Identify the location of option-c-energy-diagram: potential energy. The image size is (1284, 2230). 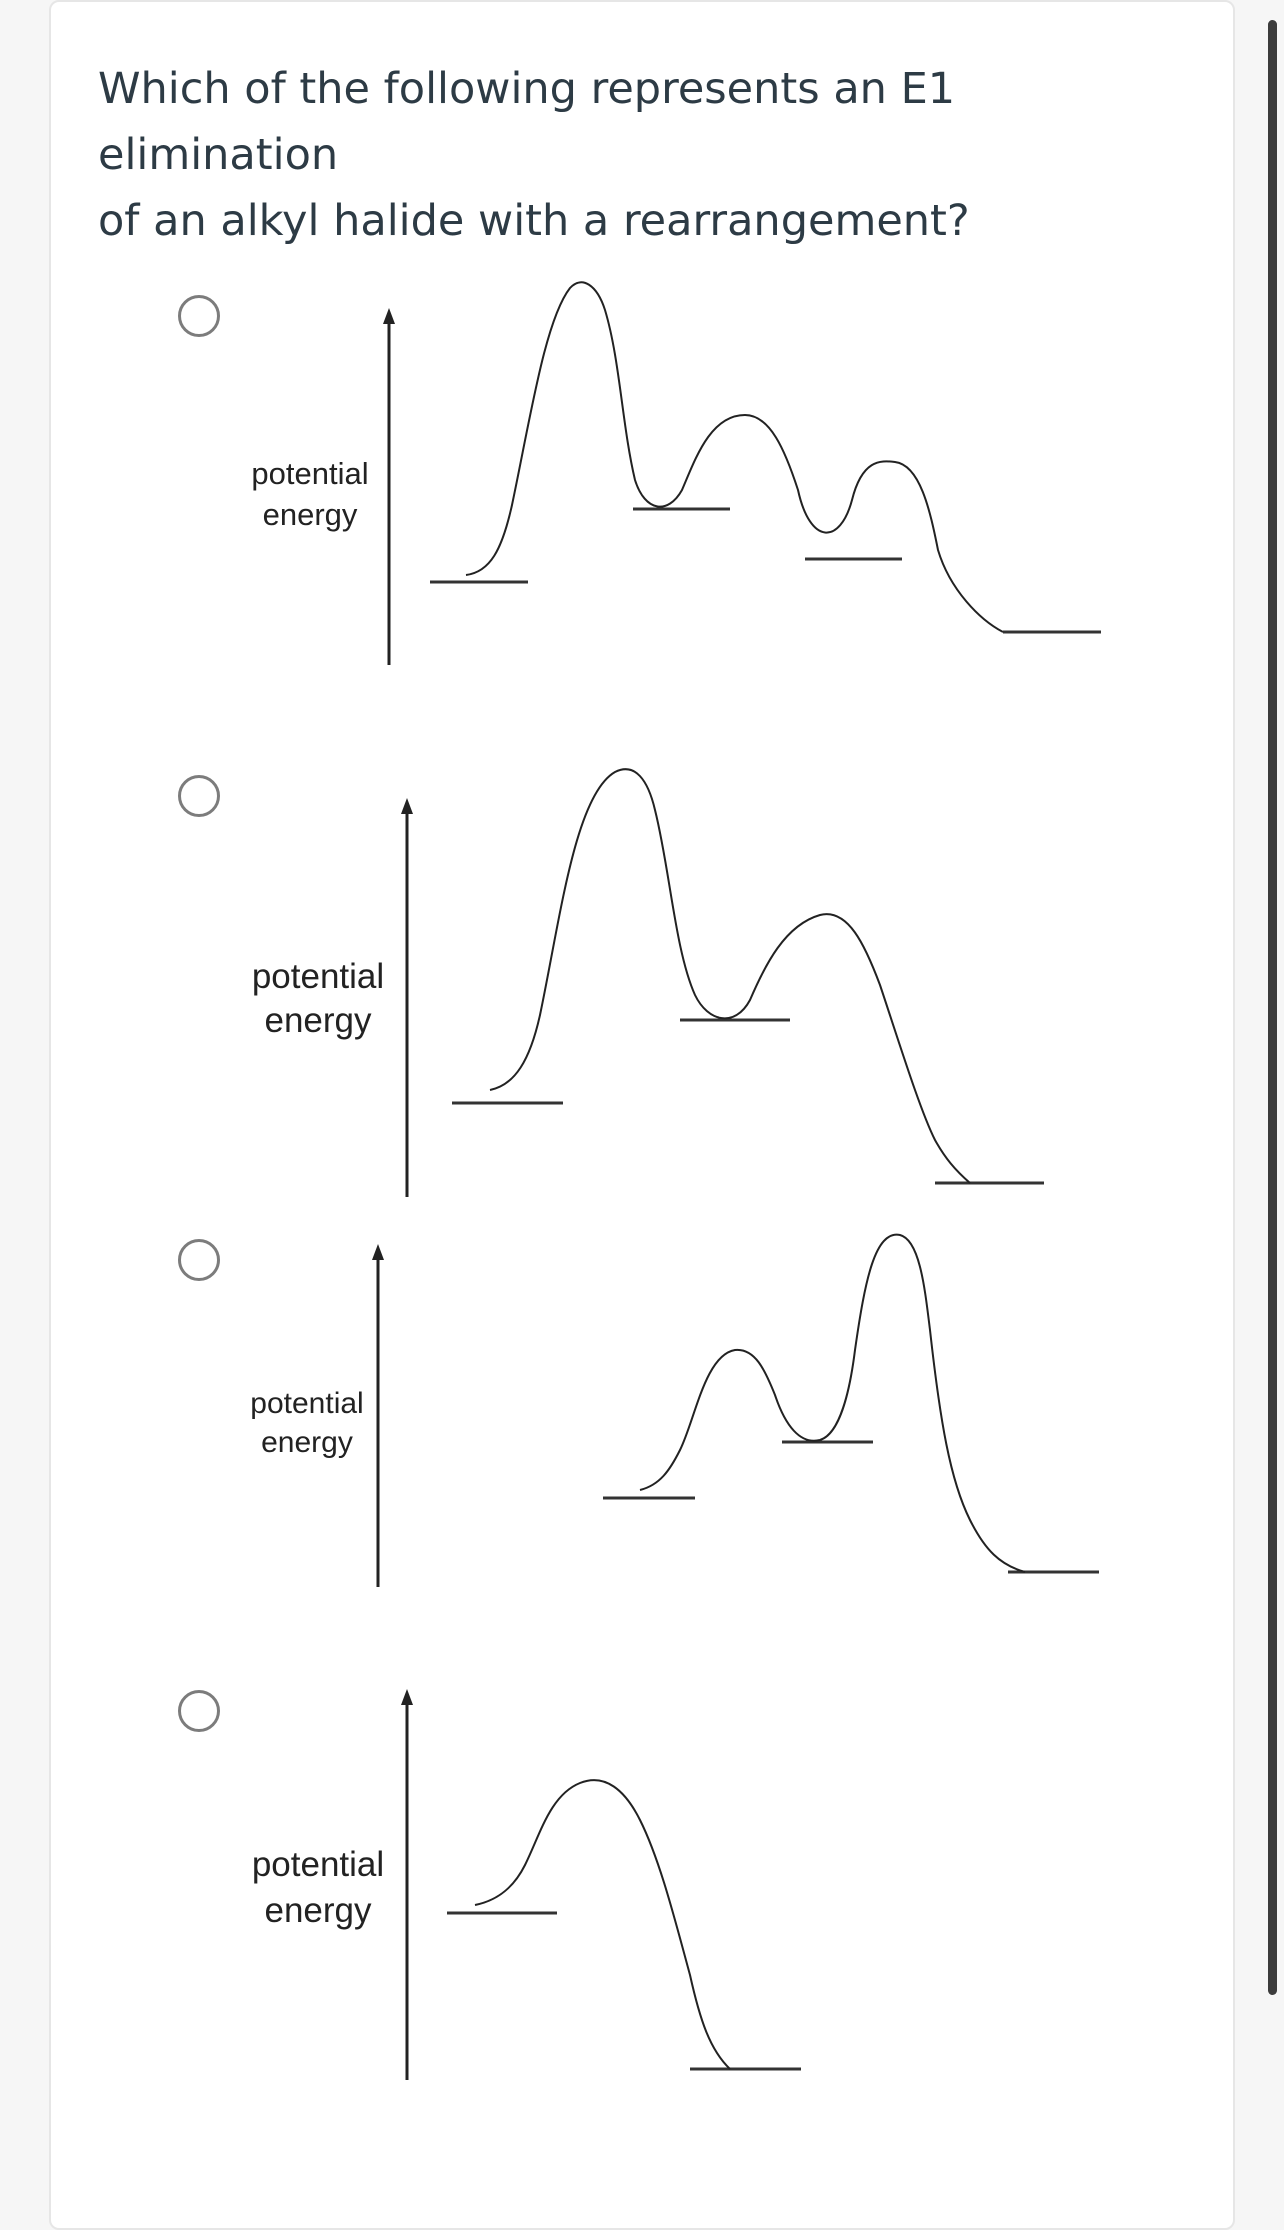
(680, 1410).